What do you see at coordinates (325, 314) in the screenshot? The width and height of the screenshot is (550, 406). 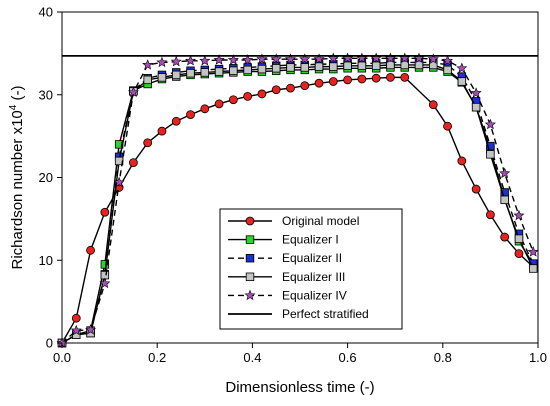 I see `legend-label: Perfect stratified` at bounding box center [325, 314].